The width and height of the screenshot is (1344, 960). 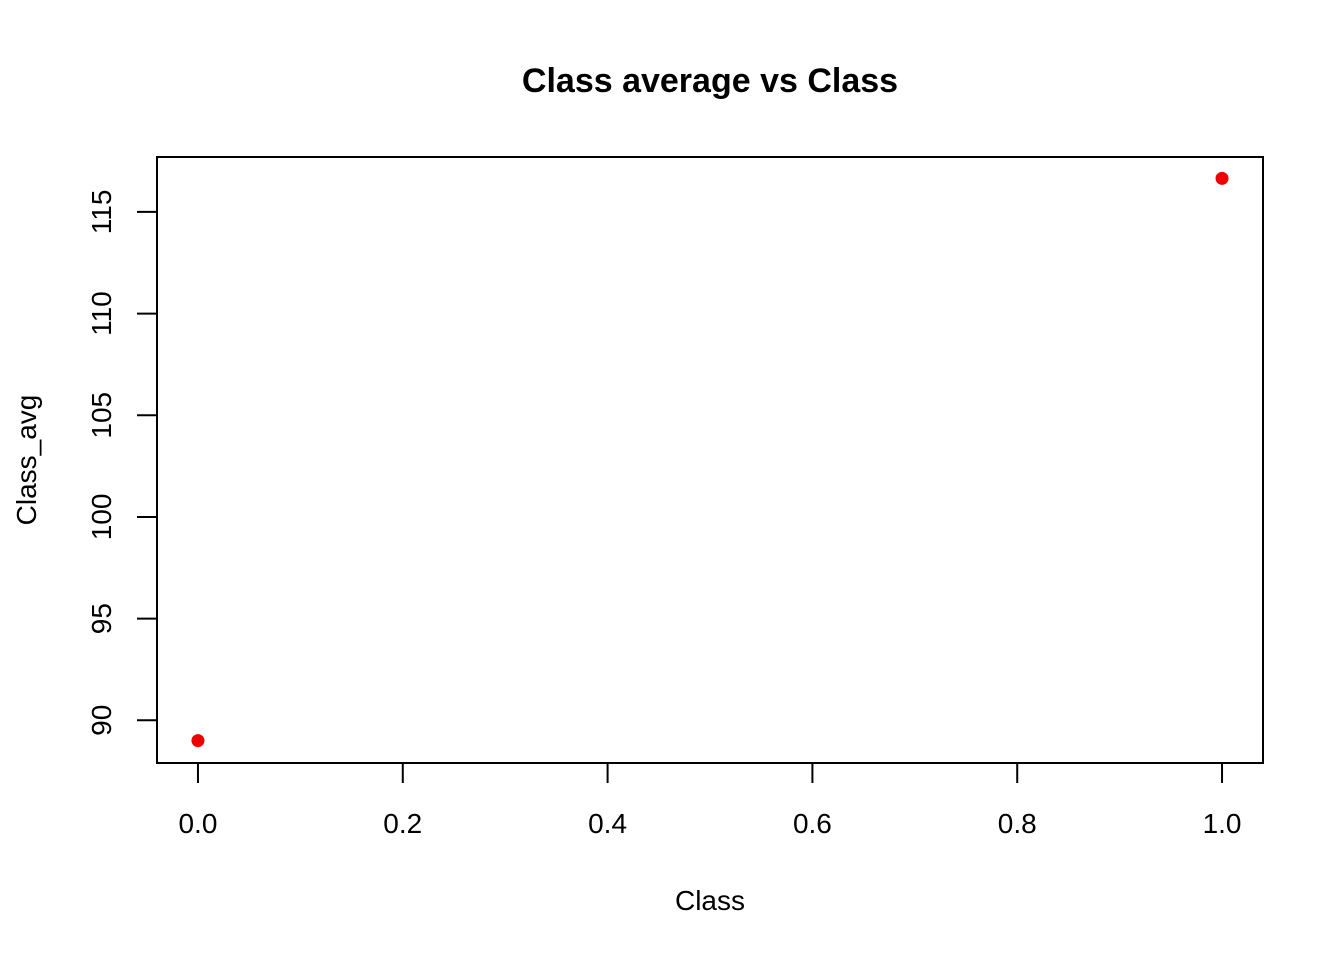 I want to click on x-tick-label: 0.2, so click(x=402, y=823).